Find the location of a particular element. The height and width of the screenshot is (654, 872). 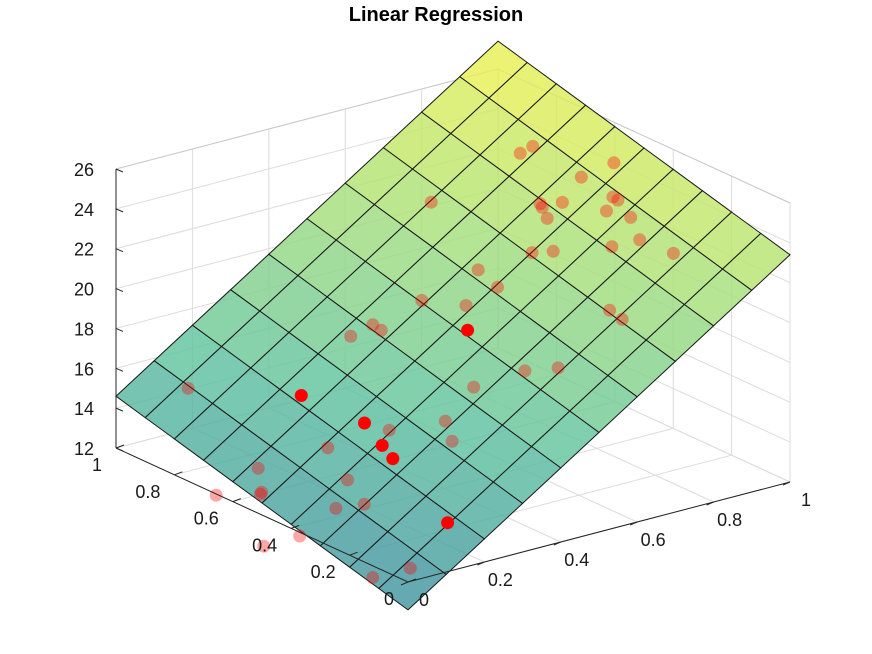

x-tick-label: 0 is located at coordinates (424, 600).